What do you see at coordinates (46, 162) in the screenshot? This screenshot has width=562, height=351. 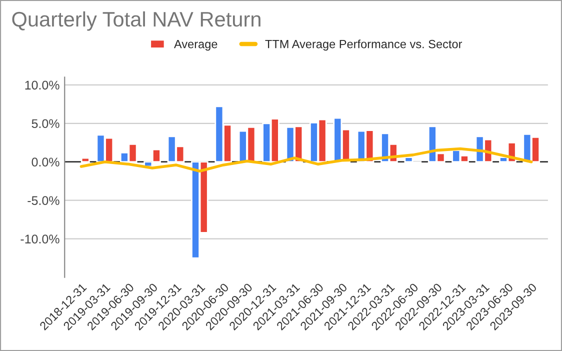 I see `y-tick-label: 0.0%` at bounding box center [46, 162].